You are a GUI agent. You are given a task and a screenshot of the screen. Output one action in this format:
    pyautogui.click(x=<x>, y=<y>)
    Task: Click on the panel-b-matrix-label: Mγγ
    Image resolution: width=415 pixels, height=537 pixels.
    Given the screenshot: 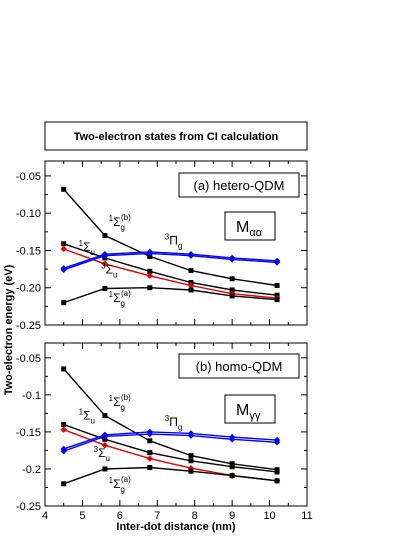 What is the action you would take?
    pyautogui.click(x=248, y=412)
    